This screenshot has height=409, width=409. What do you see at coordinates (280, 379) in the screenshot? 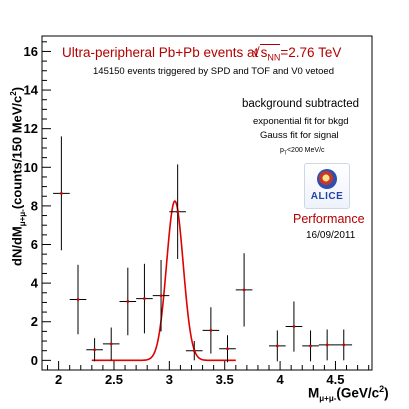
I see `x-tick-label: 4` at bounding box center [280, 379].